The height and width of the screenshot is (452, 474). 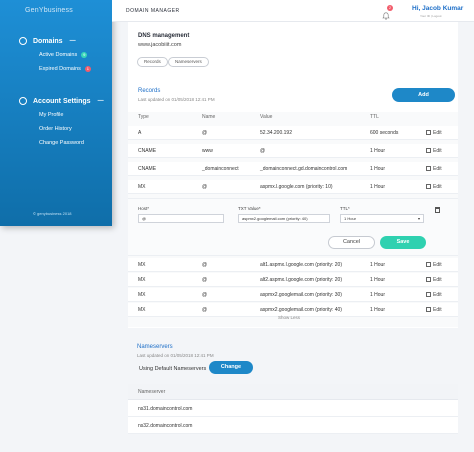 I want to click on notification-bell: 2, so click(x=387, y=12).